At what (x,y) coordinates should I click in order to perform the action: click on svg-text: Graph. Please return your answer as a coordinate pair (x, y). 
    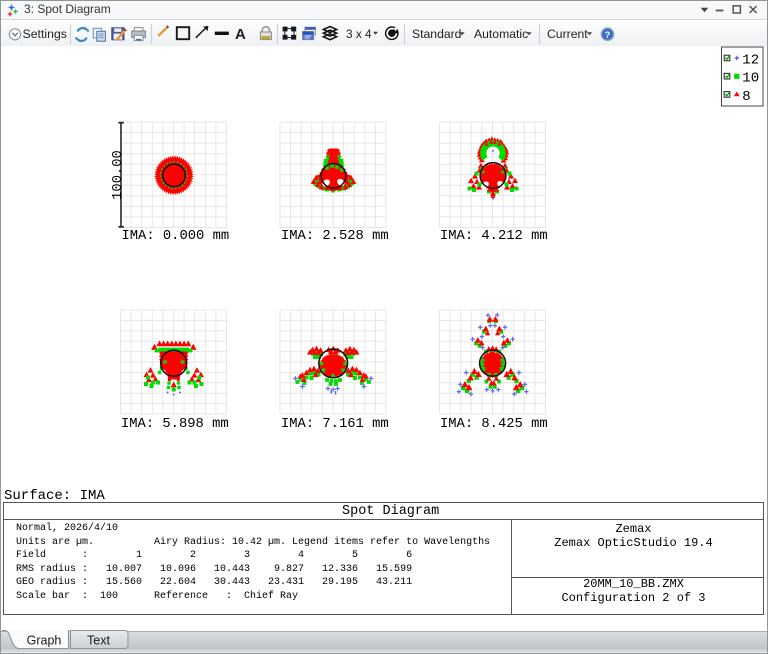
    Looking at the image, I should click on (44, 641).